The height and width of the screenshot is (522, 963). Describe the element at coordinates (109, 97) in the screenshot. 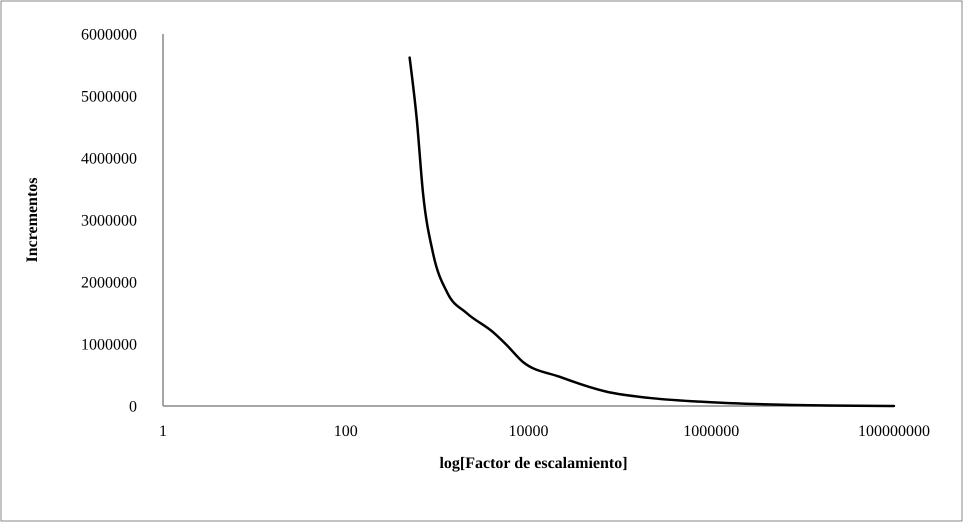

I see `y-tick-label: 5000000` at that location.